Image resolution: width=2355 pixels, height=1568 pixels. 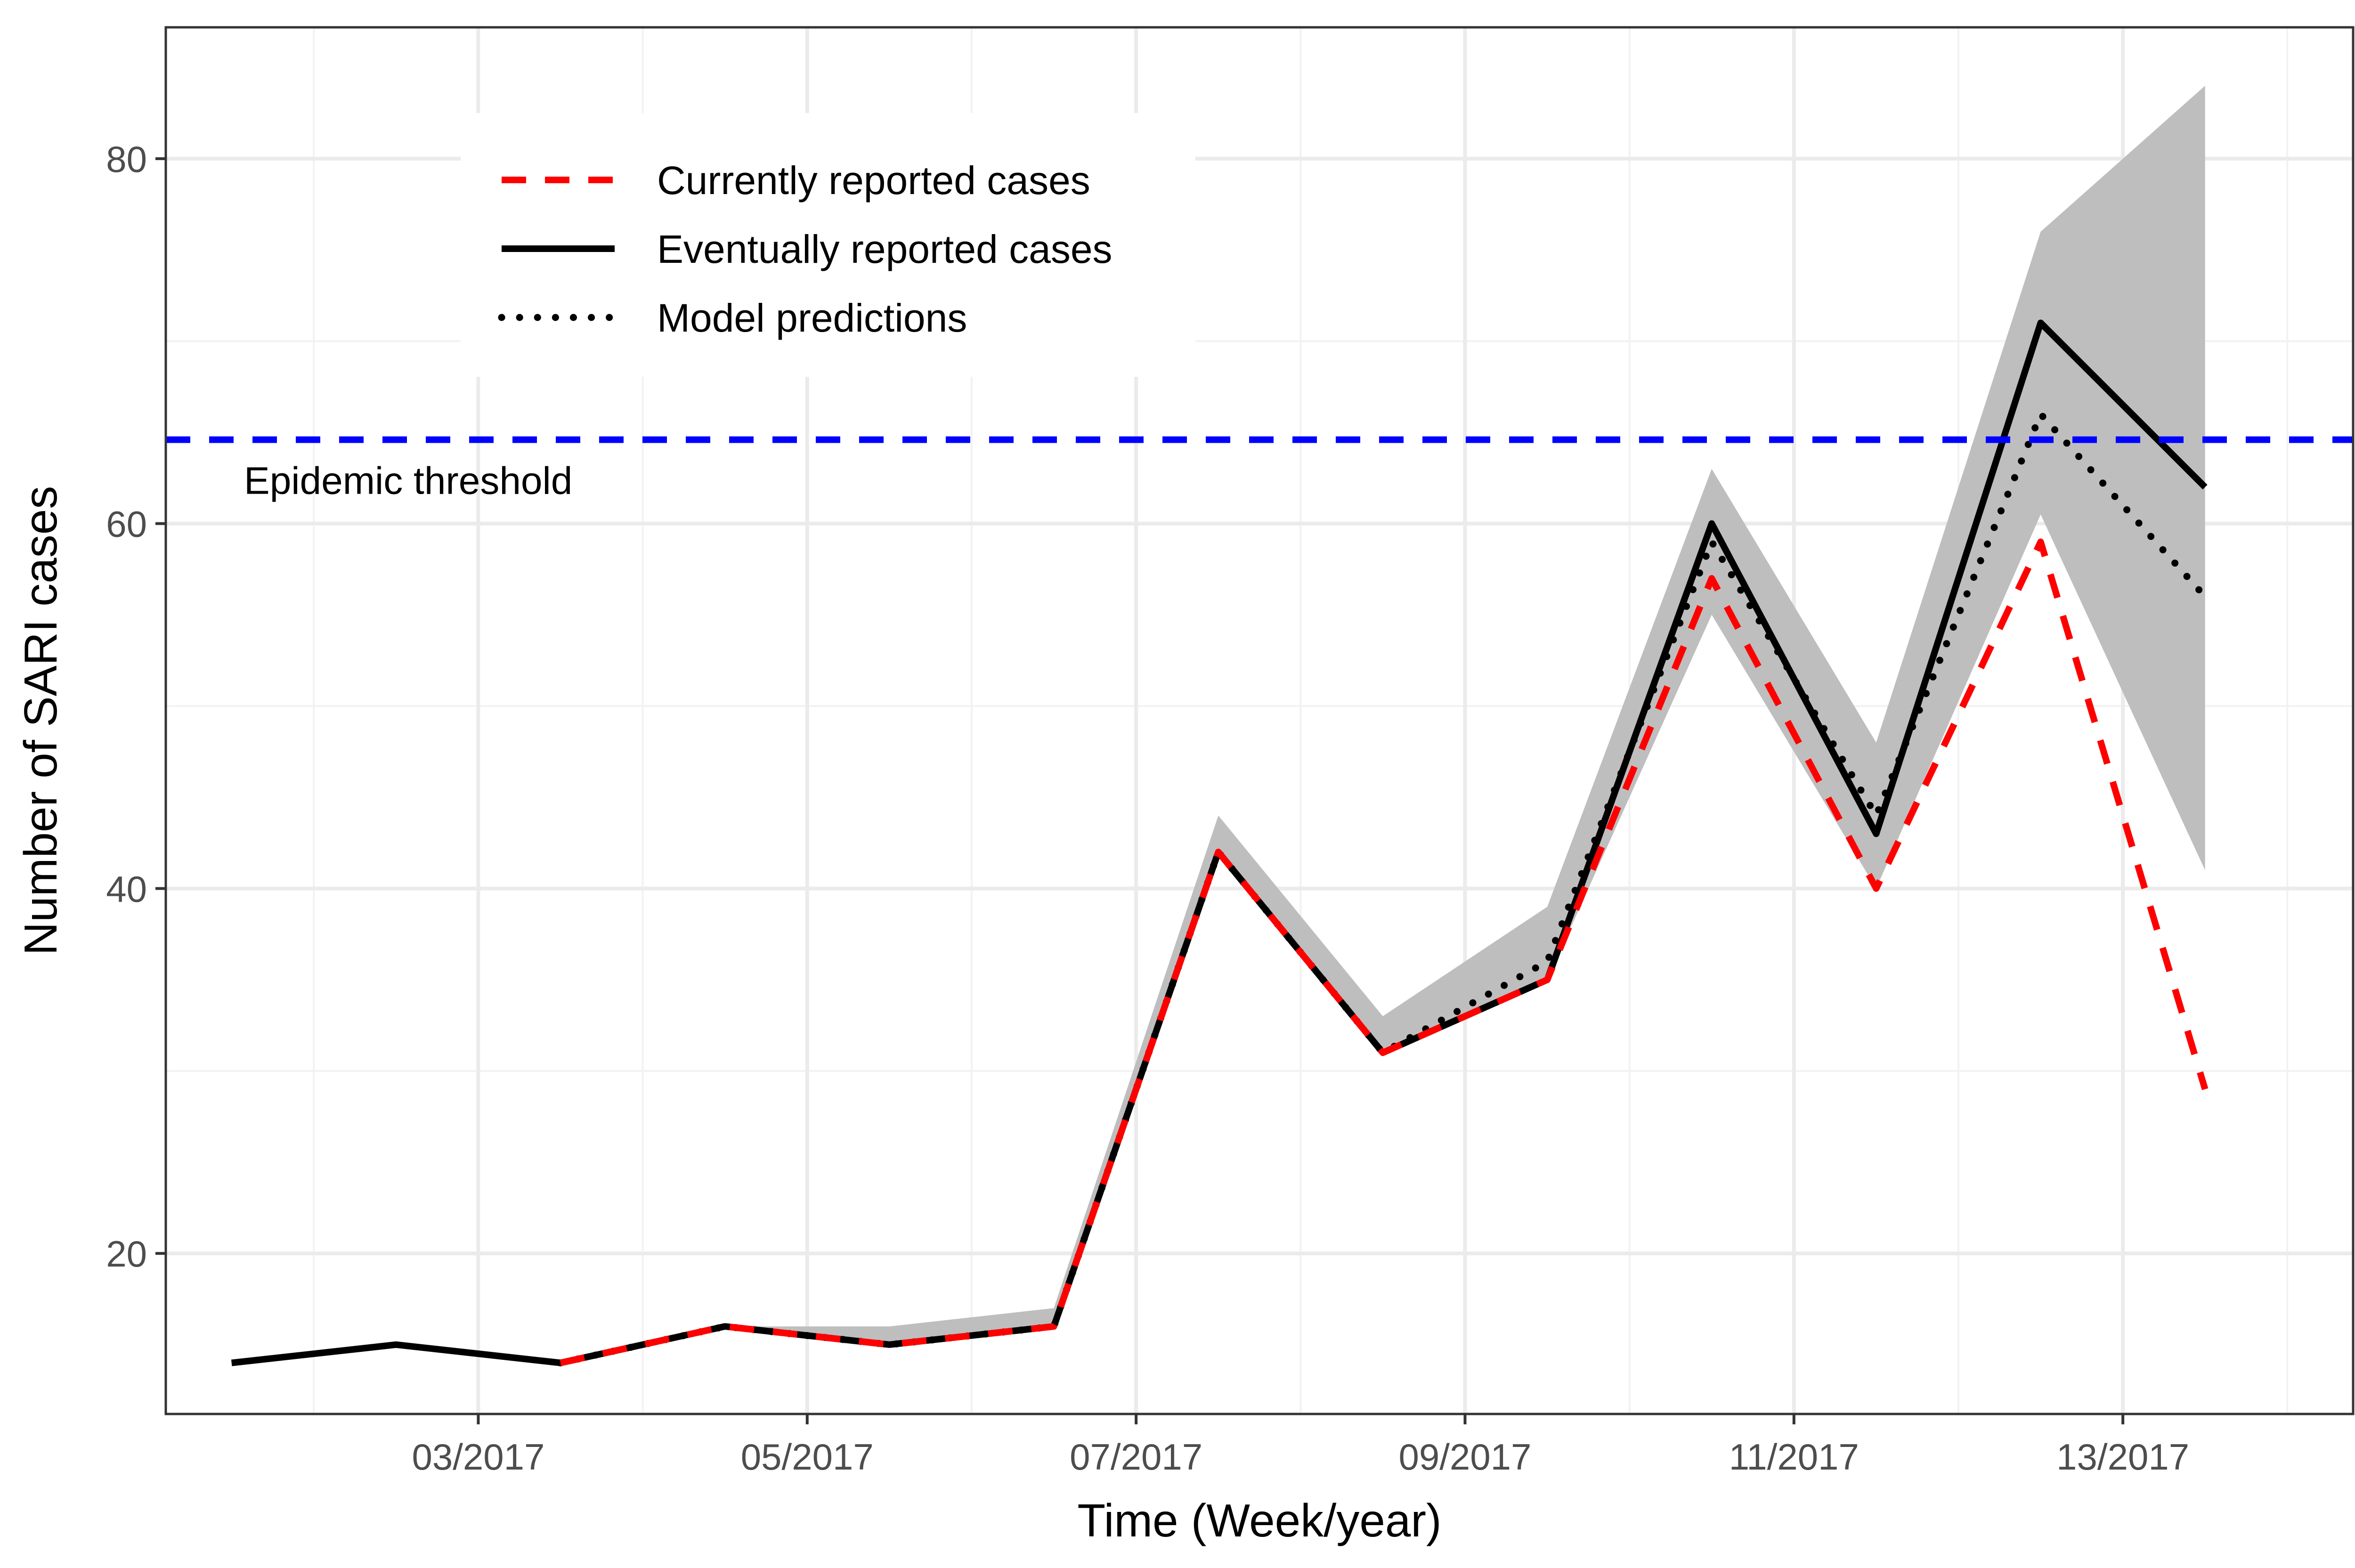 What do you see at coordinates (478, 1457) in the screenshot?
I see `x-tick-label: 03/2017` at bounding box center [478, 1457].